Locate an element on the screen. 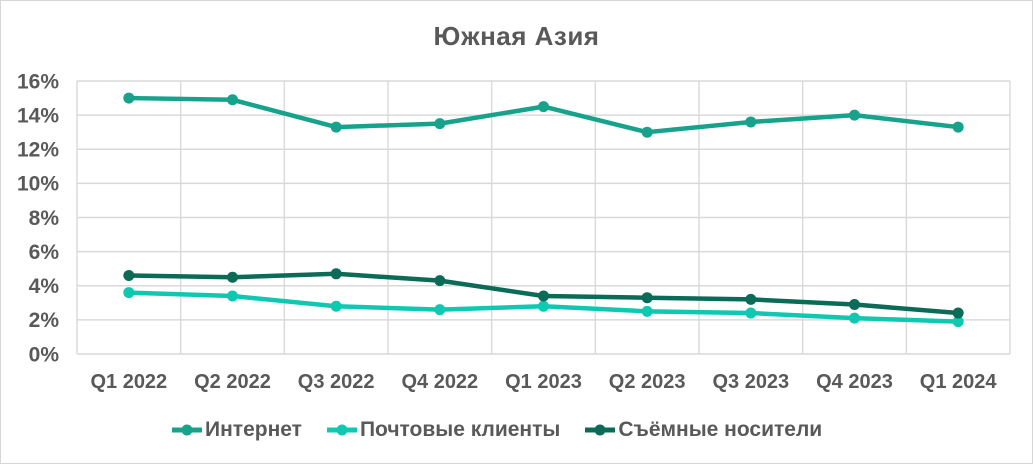 This screenshot has width=1033, height=464. legend-item-2: Съёмные носители is located at coordinates (703, 430).